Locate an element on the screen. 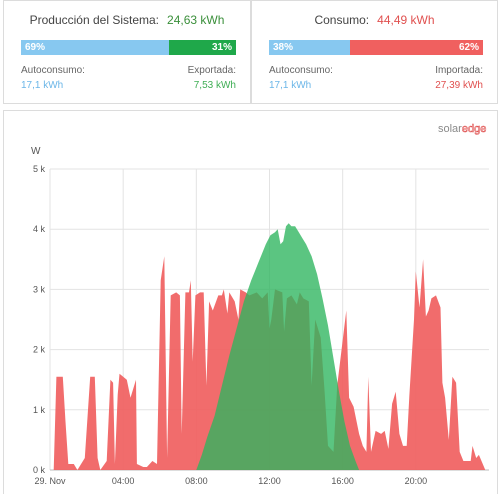 This screenshot has width=500, height=494. production-bar-export: 31% is located at coordinates (202, 47).